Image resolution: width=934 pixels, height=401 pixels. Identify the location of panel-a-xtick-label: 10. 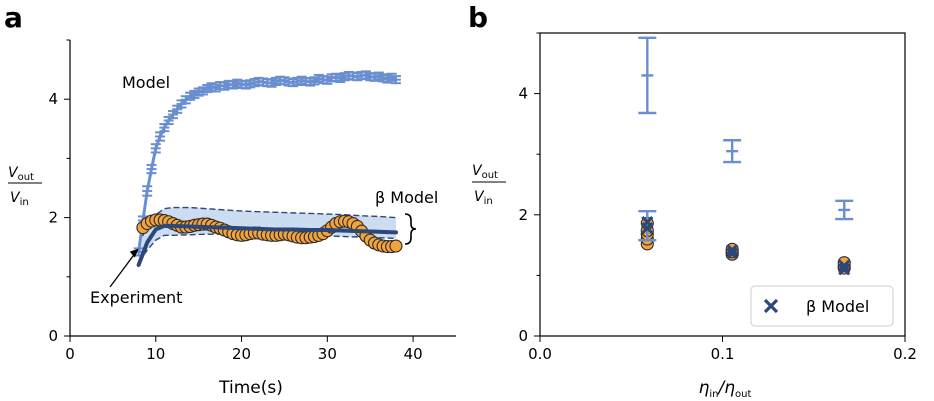
(155, 354).